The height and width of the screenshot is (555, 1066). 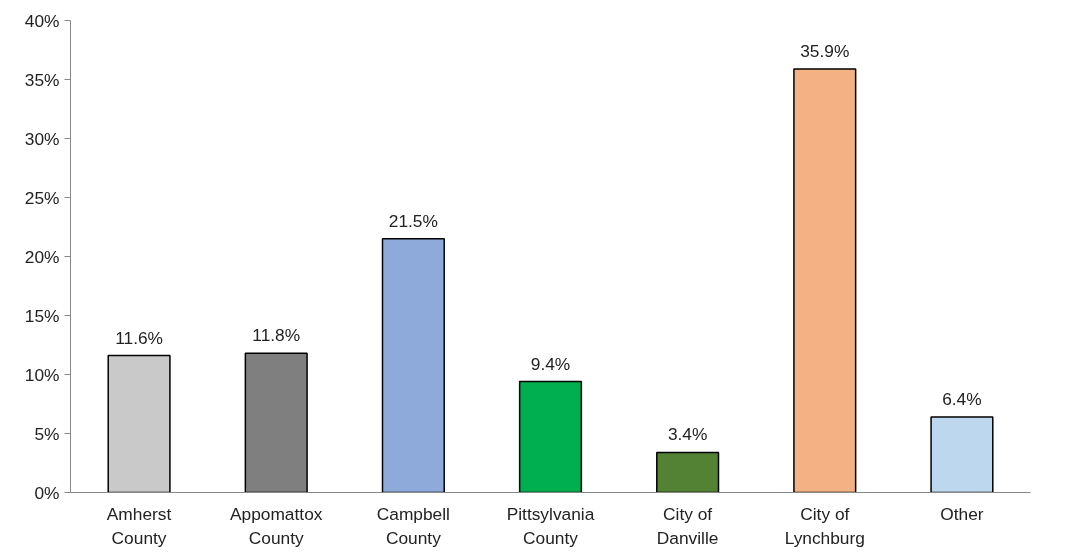 What do you see at coordinates (825, 50) in the screenshot?
I see `data-label: 35.9%` at bounding box center [825, 50].